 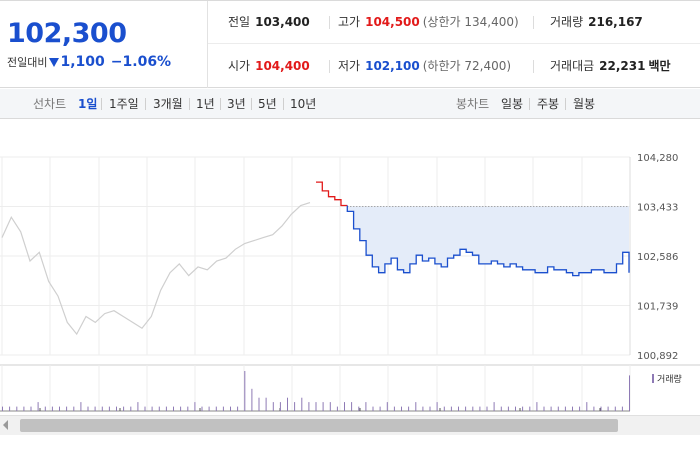 What do you see at coordinates (205, 104) in the screenshot?
I see `tab-1year: 1년` at bounding box center [205, 104].